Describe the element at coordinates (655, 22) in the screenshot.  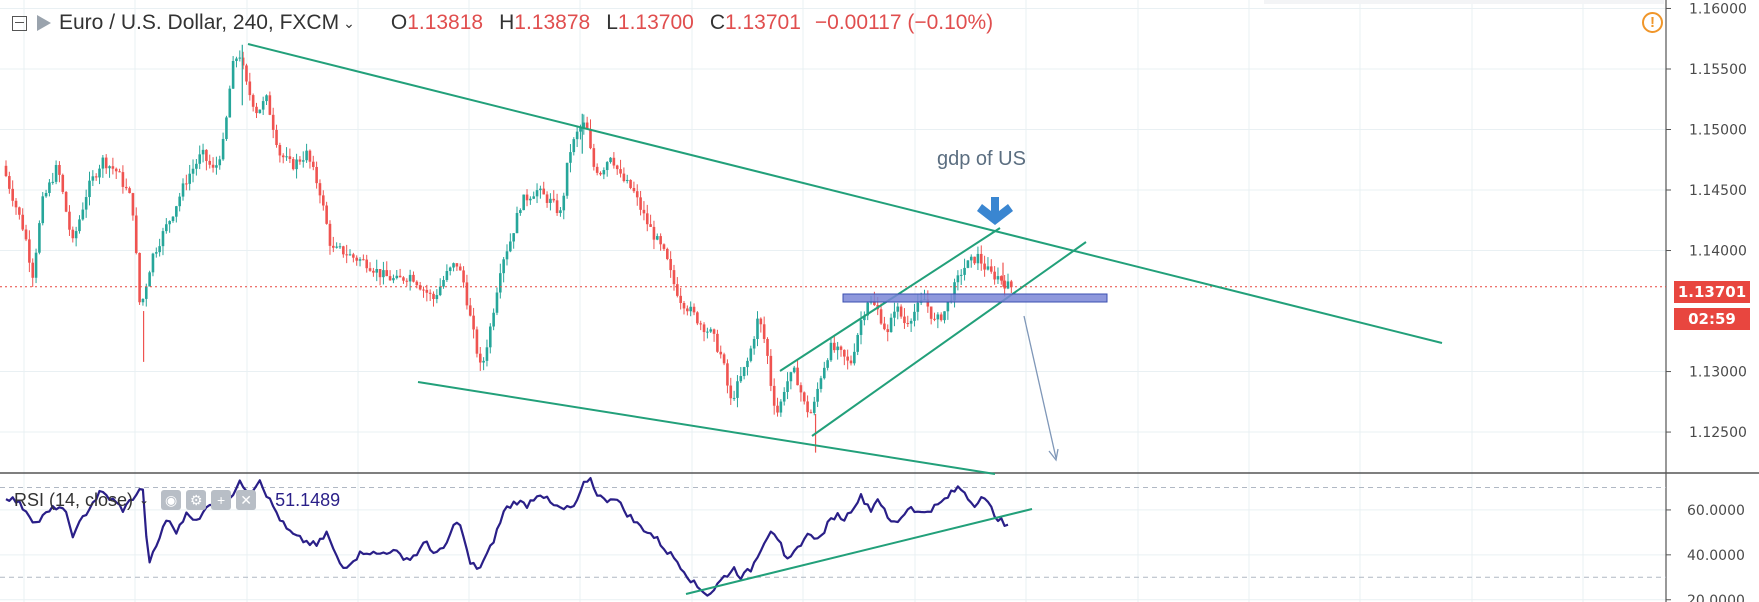
I see `low-value: 1.13700` at that location.